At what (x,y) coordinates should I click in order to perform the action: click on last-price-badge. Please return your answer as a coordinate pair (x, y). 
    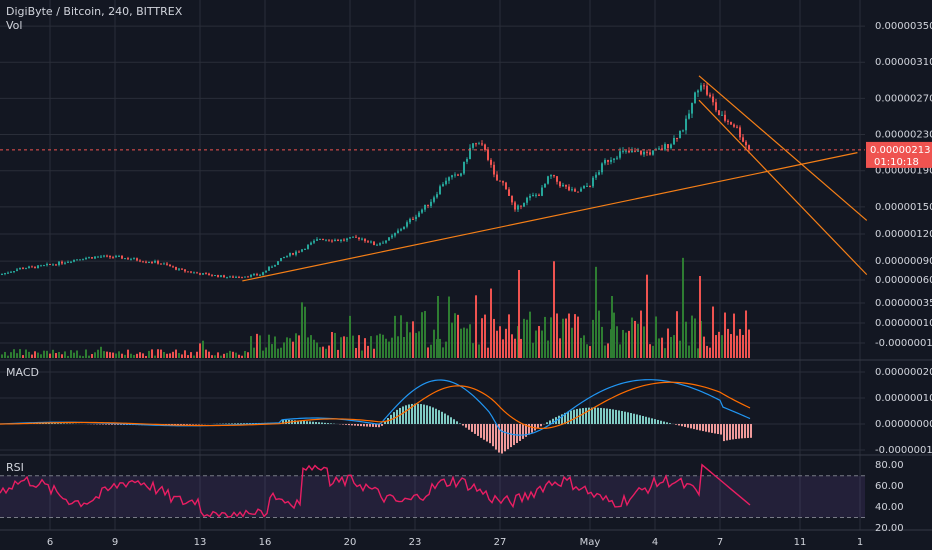
    Looking at the image, I should click on (899, 154).